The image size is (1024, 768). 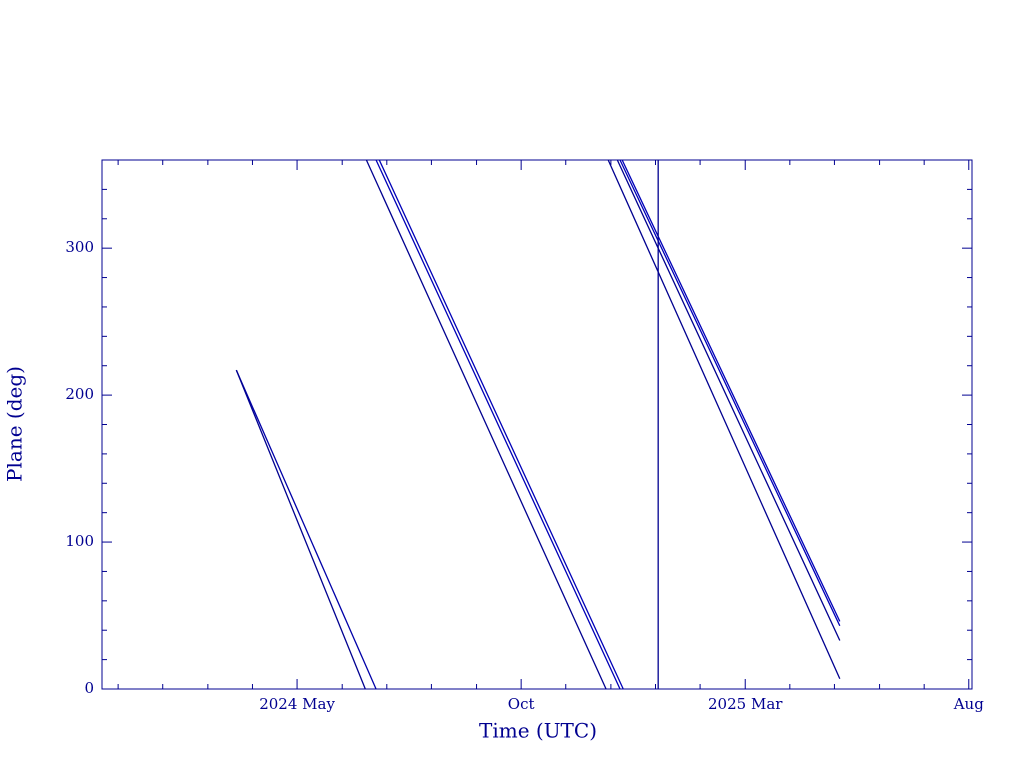 I want to click on y-tick-label: 200, so click(x=79, y=394).